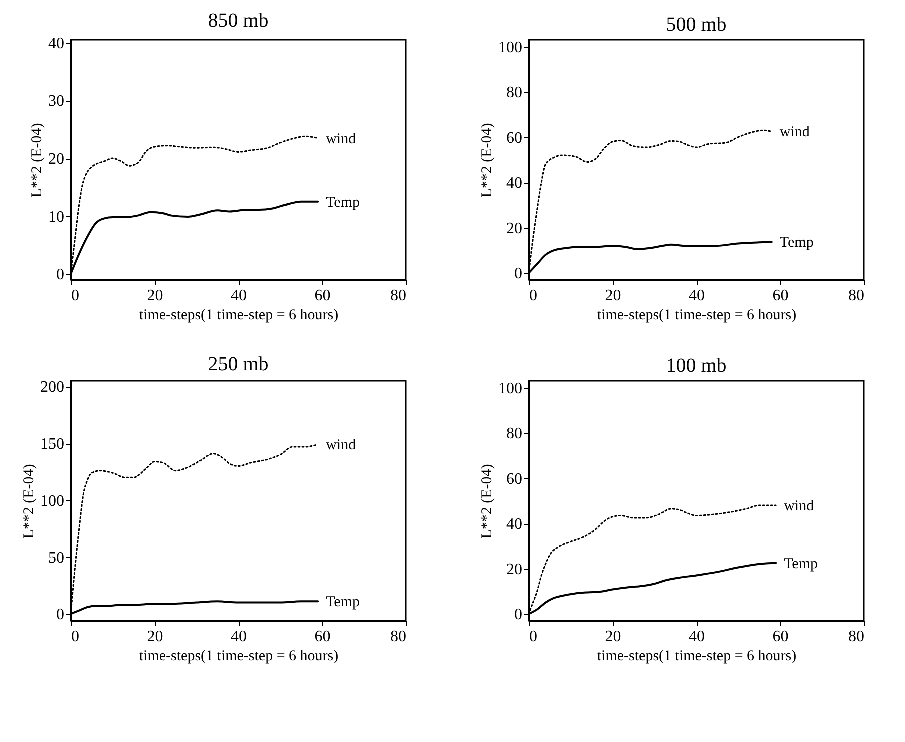 This screenshot has width=905, height=742. What do you see at coordinates (696, 25) in the screenshot?
I see `chart-title: 500 mb` at bounding box center [696, 25].